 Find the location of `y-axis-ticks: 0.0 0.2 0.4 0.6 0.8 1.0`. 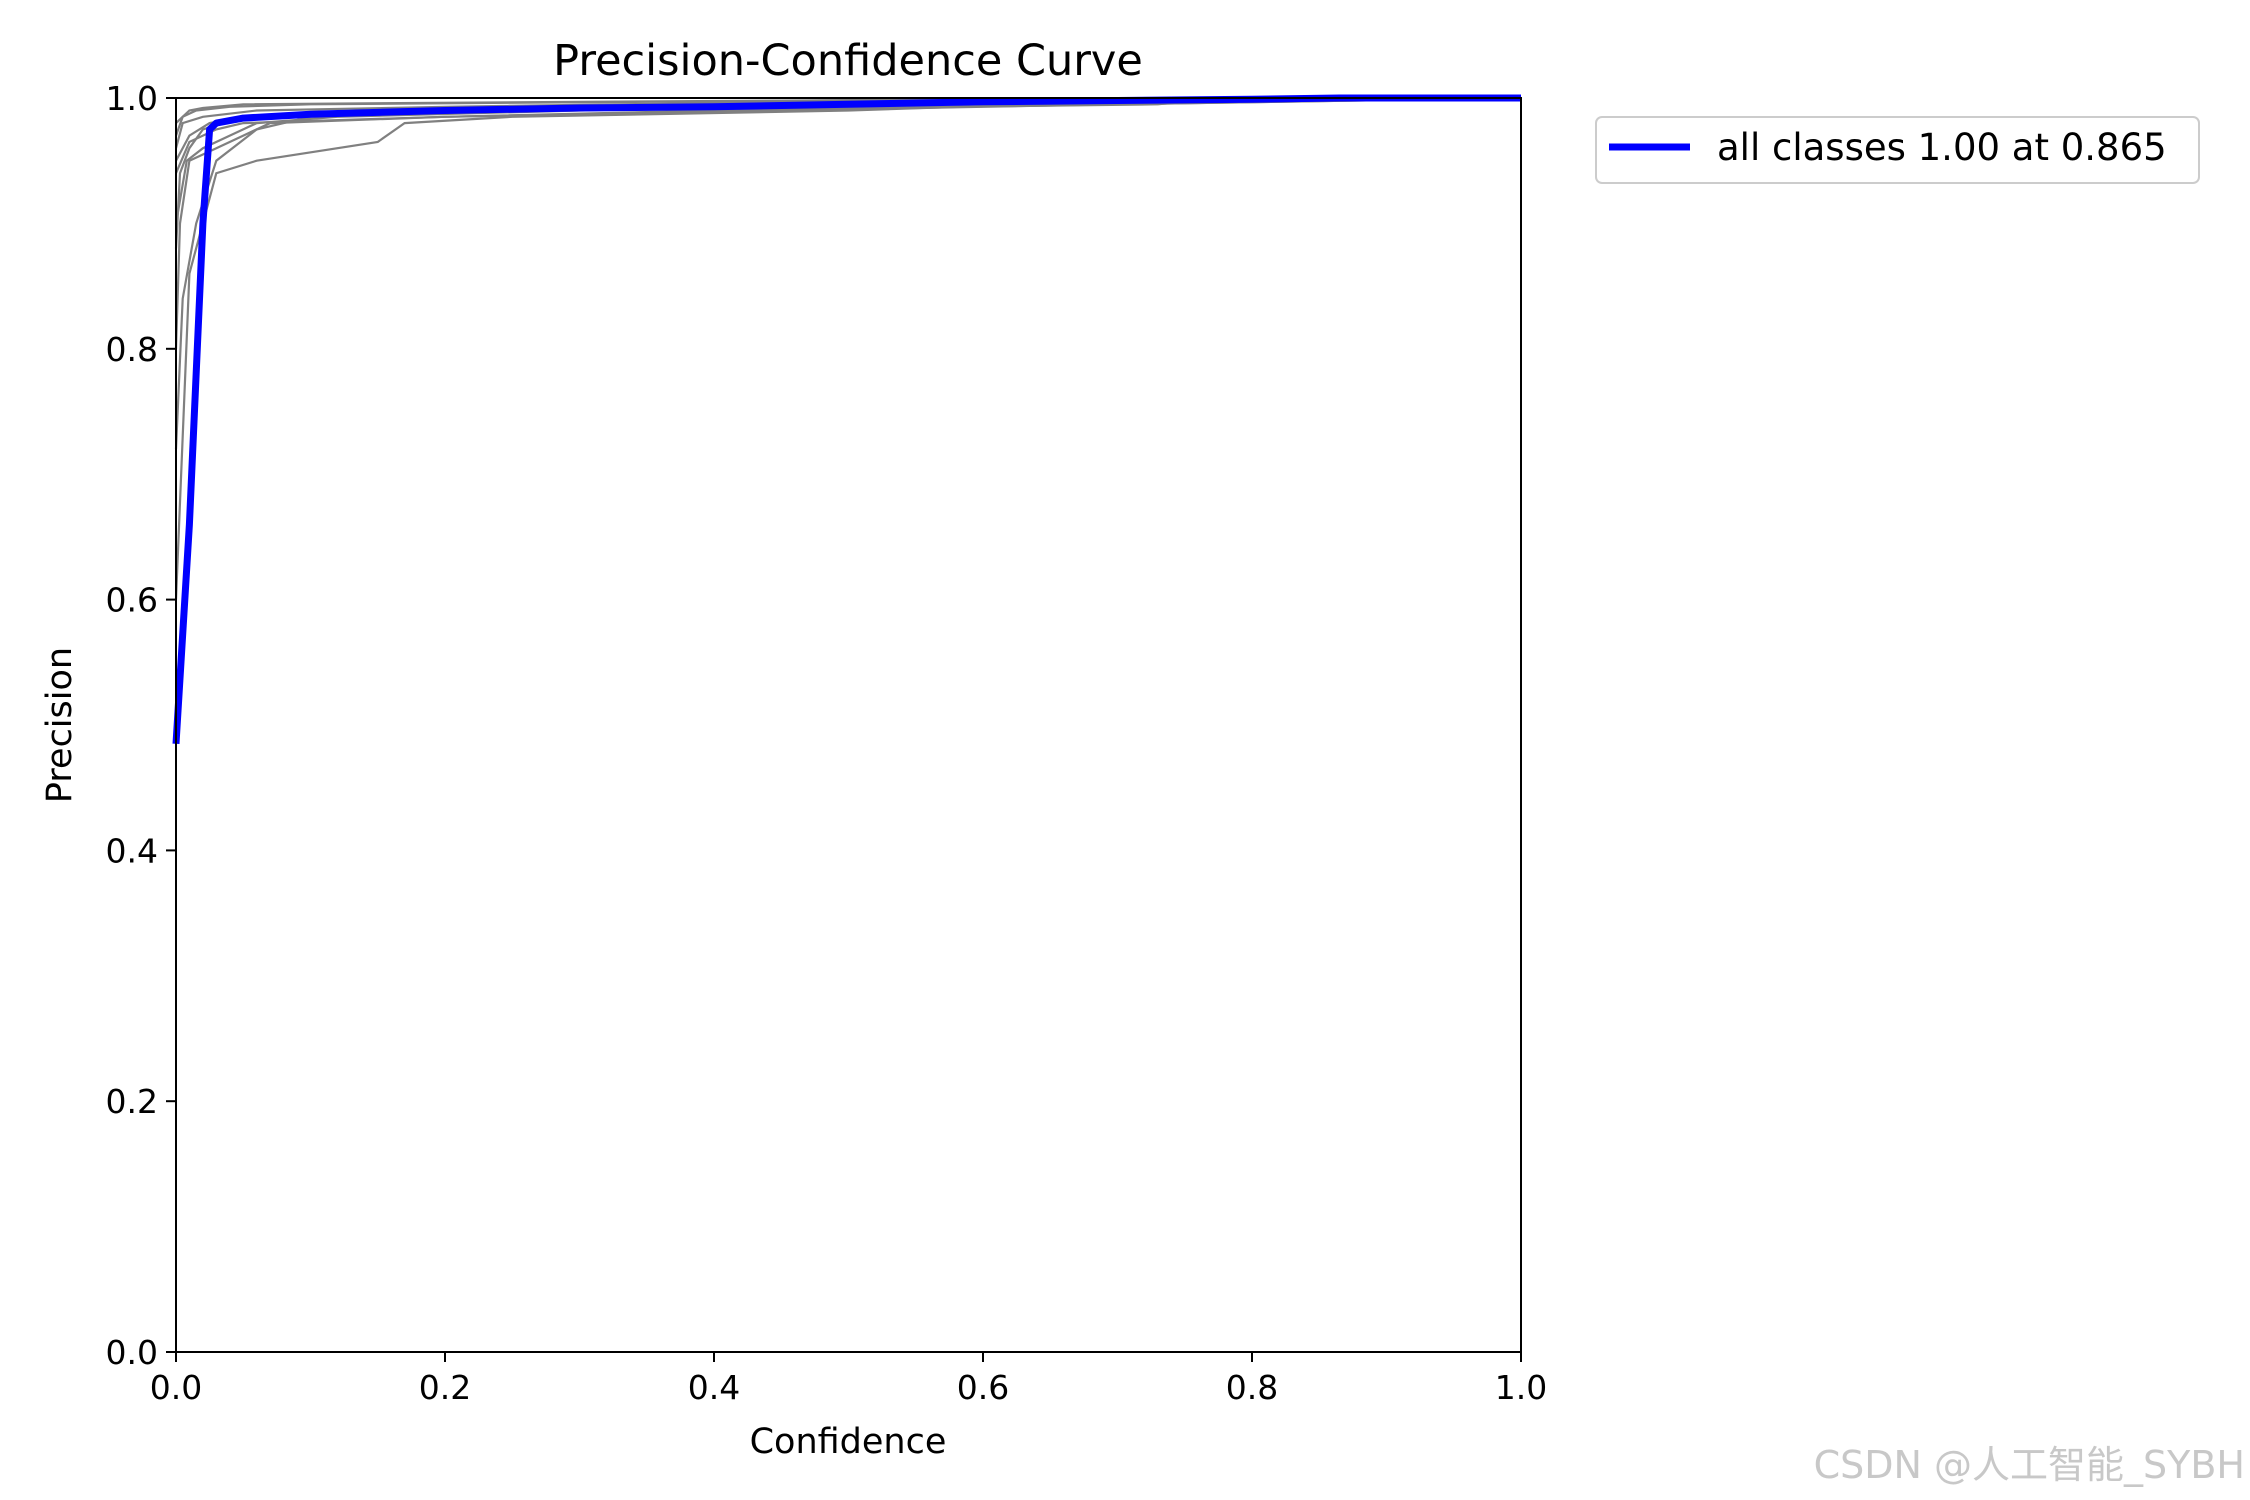

y-axis-ticks: 0.0 0.2 0.4 0.6 0.8 1.0 is located at coordinates (141, 725).